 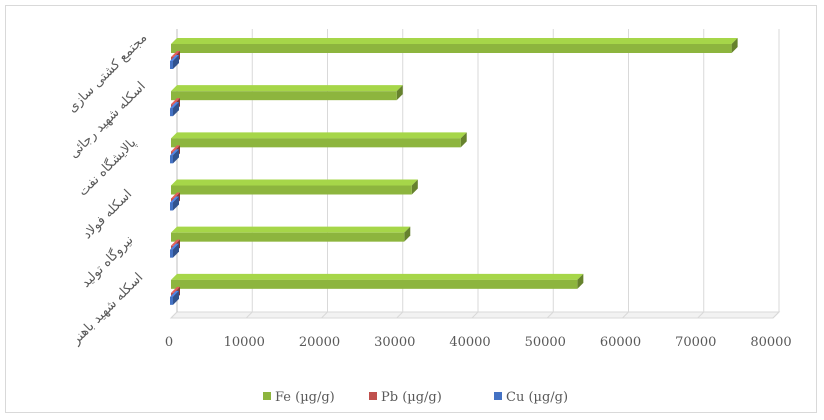 I want to click on x-tick-label: 70000, so click(x=695, y=342).